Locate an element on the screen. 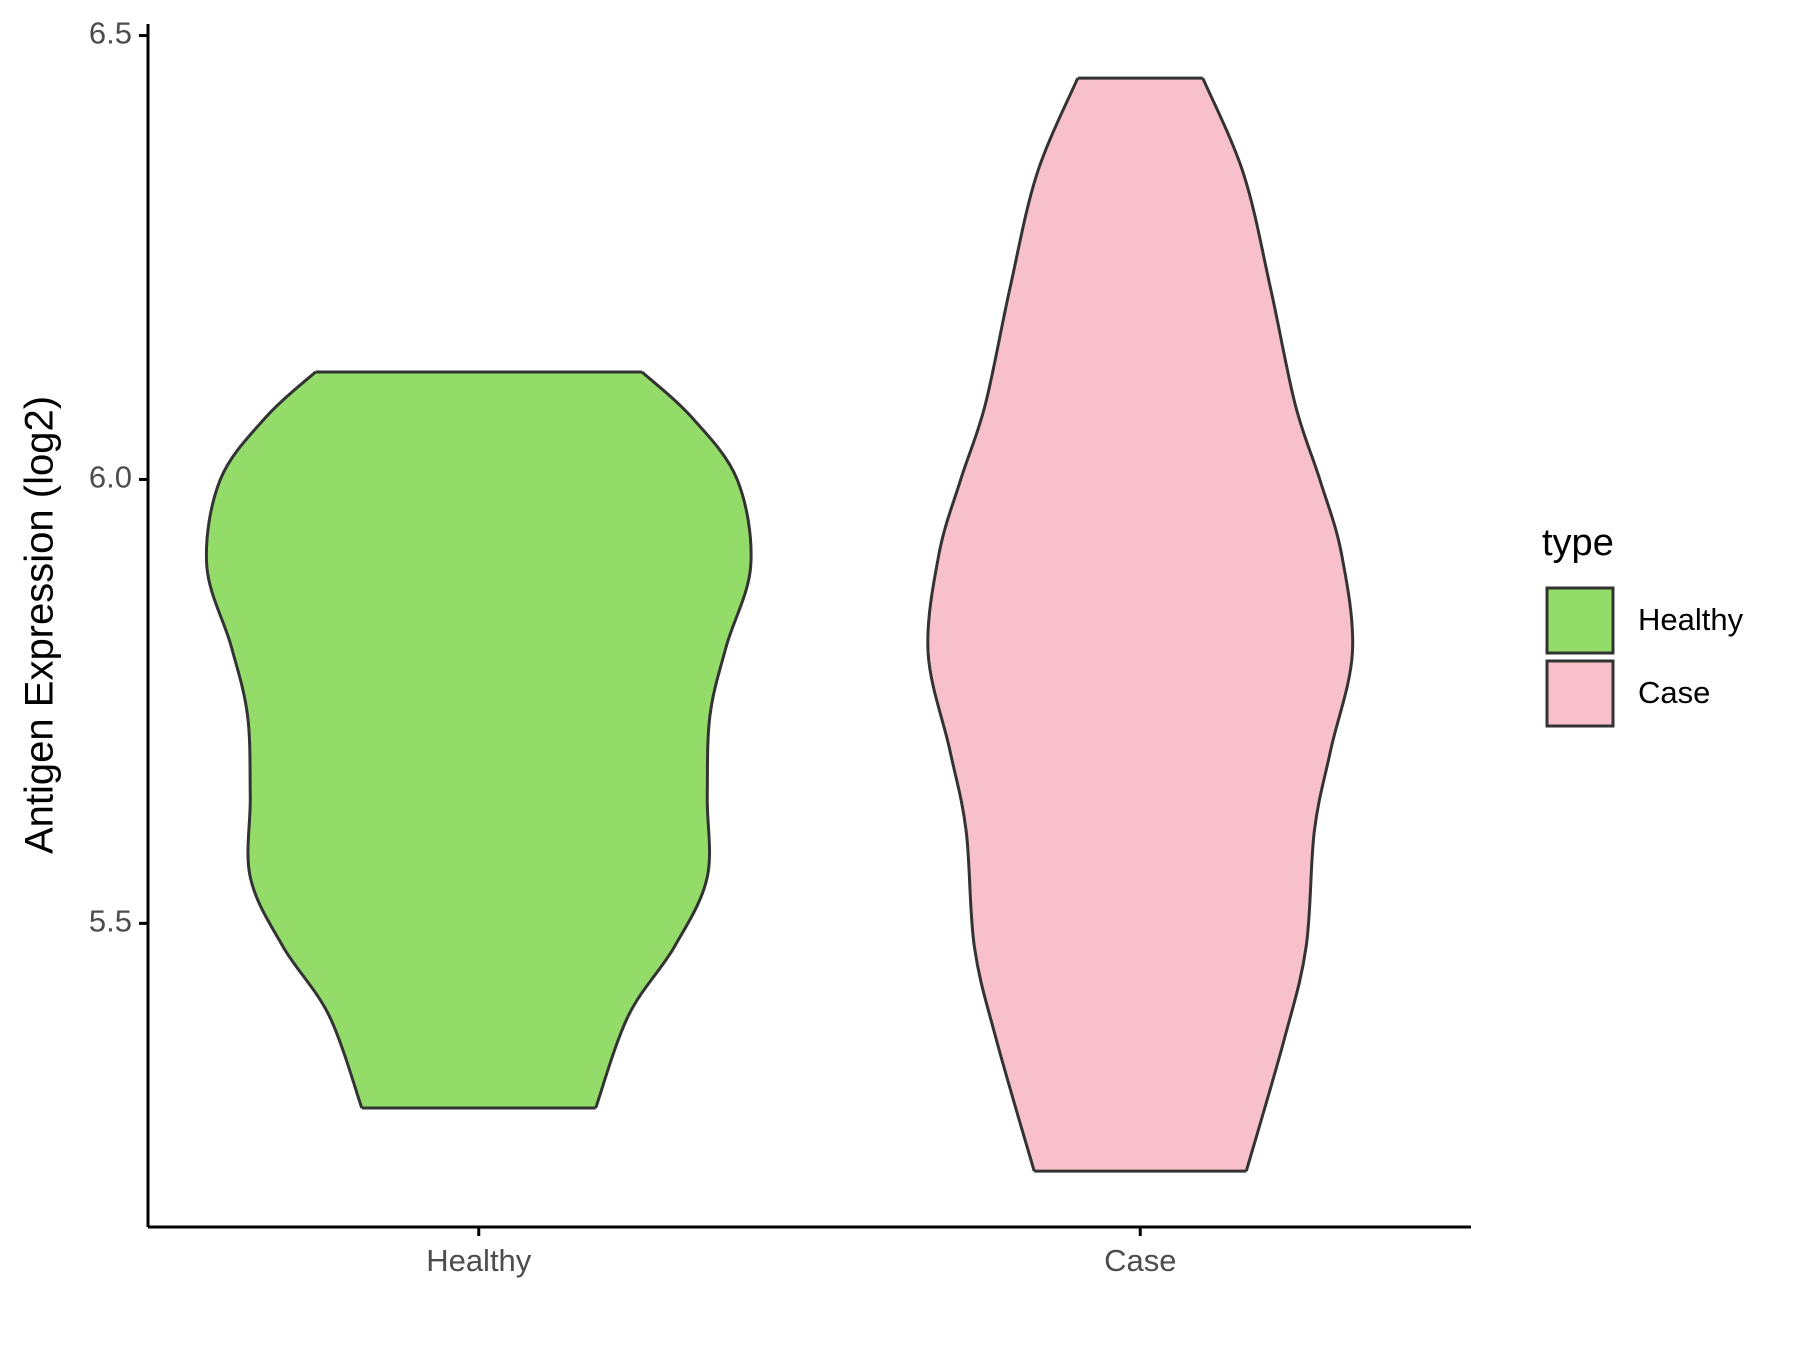  legend-label: Case is located at coordinates (1674, 692).